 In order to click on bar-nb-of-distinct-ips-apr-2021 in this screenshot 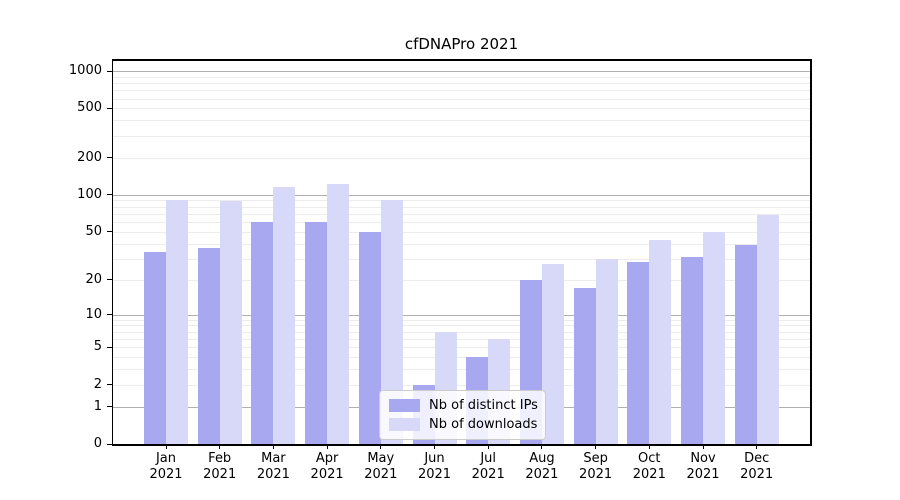, I will do `click(316, 333)`.